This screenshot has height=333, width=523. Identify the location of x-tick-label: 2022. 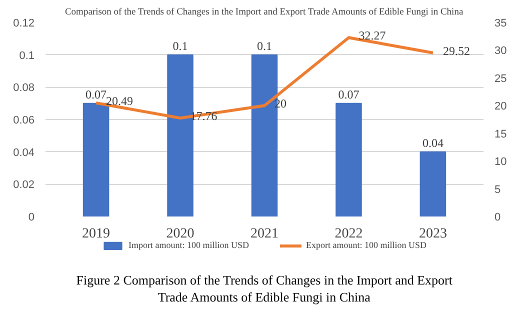
(348, 234).